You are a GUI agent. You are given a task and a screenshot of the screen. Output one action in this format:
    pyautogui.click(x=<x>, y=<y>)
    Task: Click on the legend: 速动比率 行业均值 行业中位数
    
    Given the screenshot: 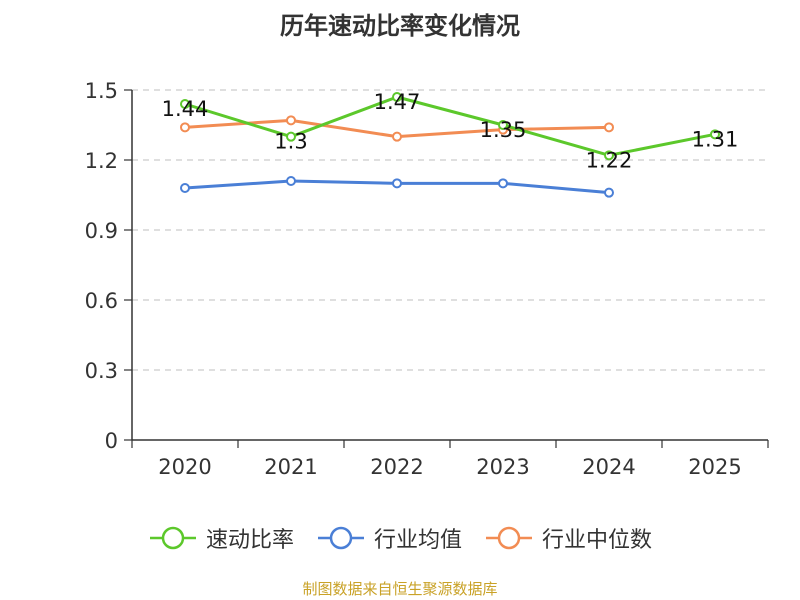 What is the action you would take?
    pyautogui.click(x=400, y=538)
    